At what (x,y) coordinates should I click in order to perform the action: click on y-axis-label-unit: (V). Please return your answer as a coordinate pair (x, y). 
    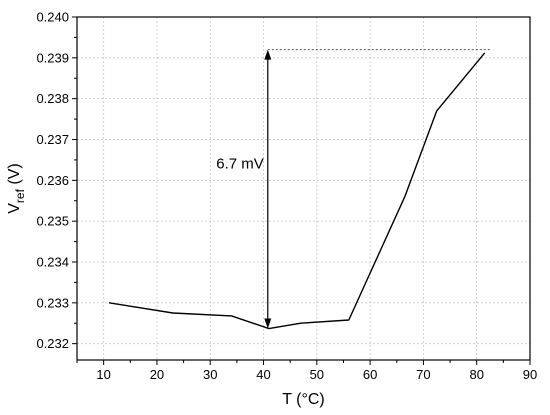
    Looking at the image, I should click on (14, 176).